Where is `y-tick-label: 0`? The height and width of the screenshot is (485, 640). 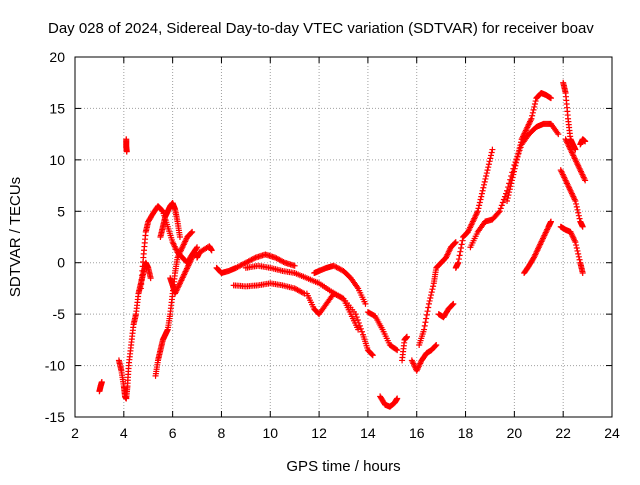
y-tick-label: 0 is located at coordinates (61, 263).